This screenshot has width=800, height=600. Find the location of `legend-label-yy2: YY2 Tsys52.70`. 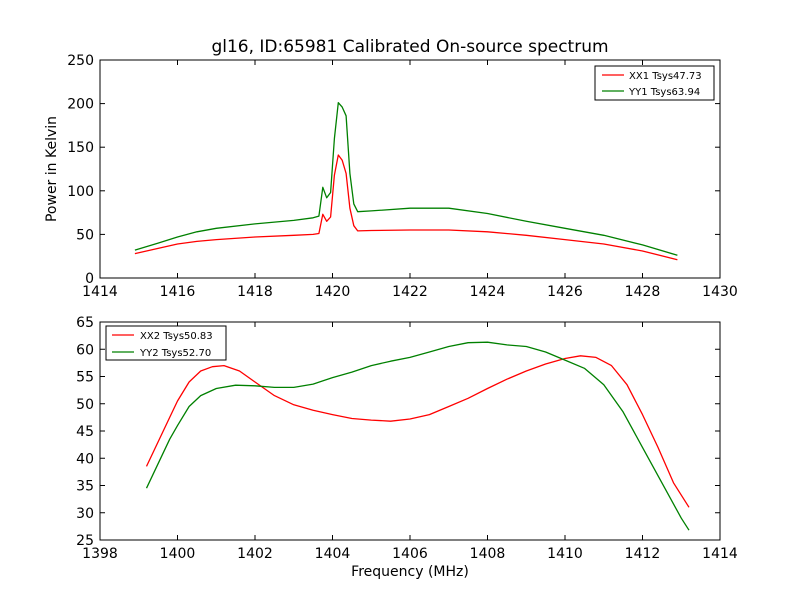

legend-label-yy2: YY2 Tsys52.70 is located at coordinates (175, 353).